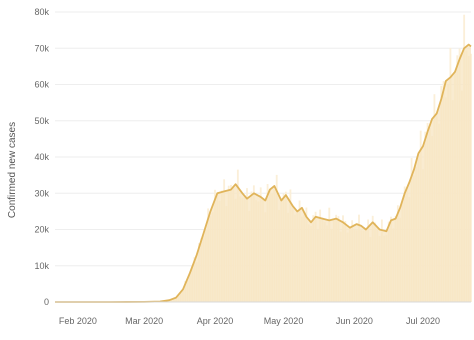  I want to click on x-tick-label: Mar 2020, so click(144, 321).